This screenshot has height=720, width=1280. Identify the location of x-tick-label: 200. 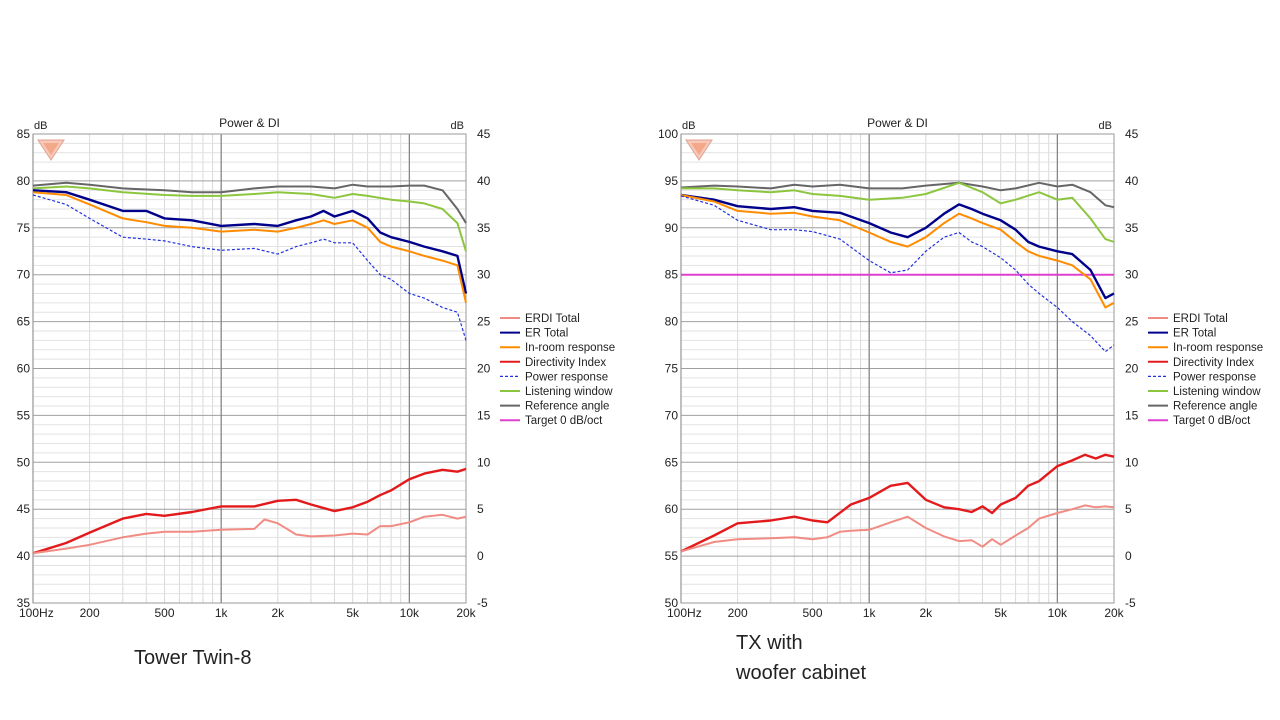
(90, 613).